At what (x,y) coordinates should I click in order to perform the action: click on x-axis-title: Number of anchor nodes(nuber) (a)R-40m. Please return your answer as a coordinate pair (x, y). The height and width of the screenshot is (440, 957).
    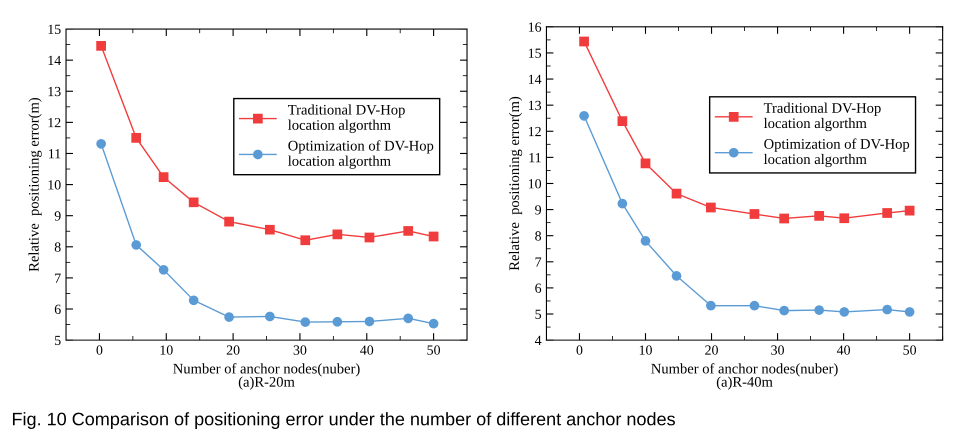
    Looking at the image, I should click on (744, 376).